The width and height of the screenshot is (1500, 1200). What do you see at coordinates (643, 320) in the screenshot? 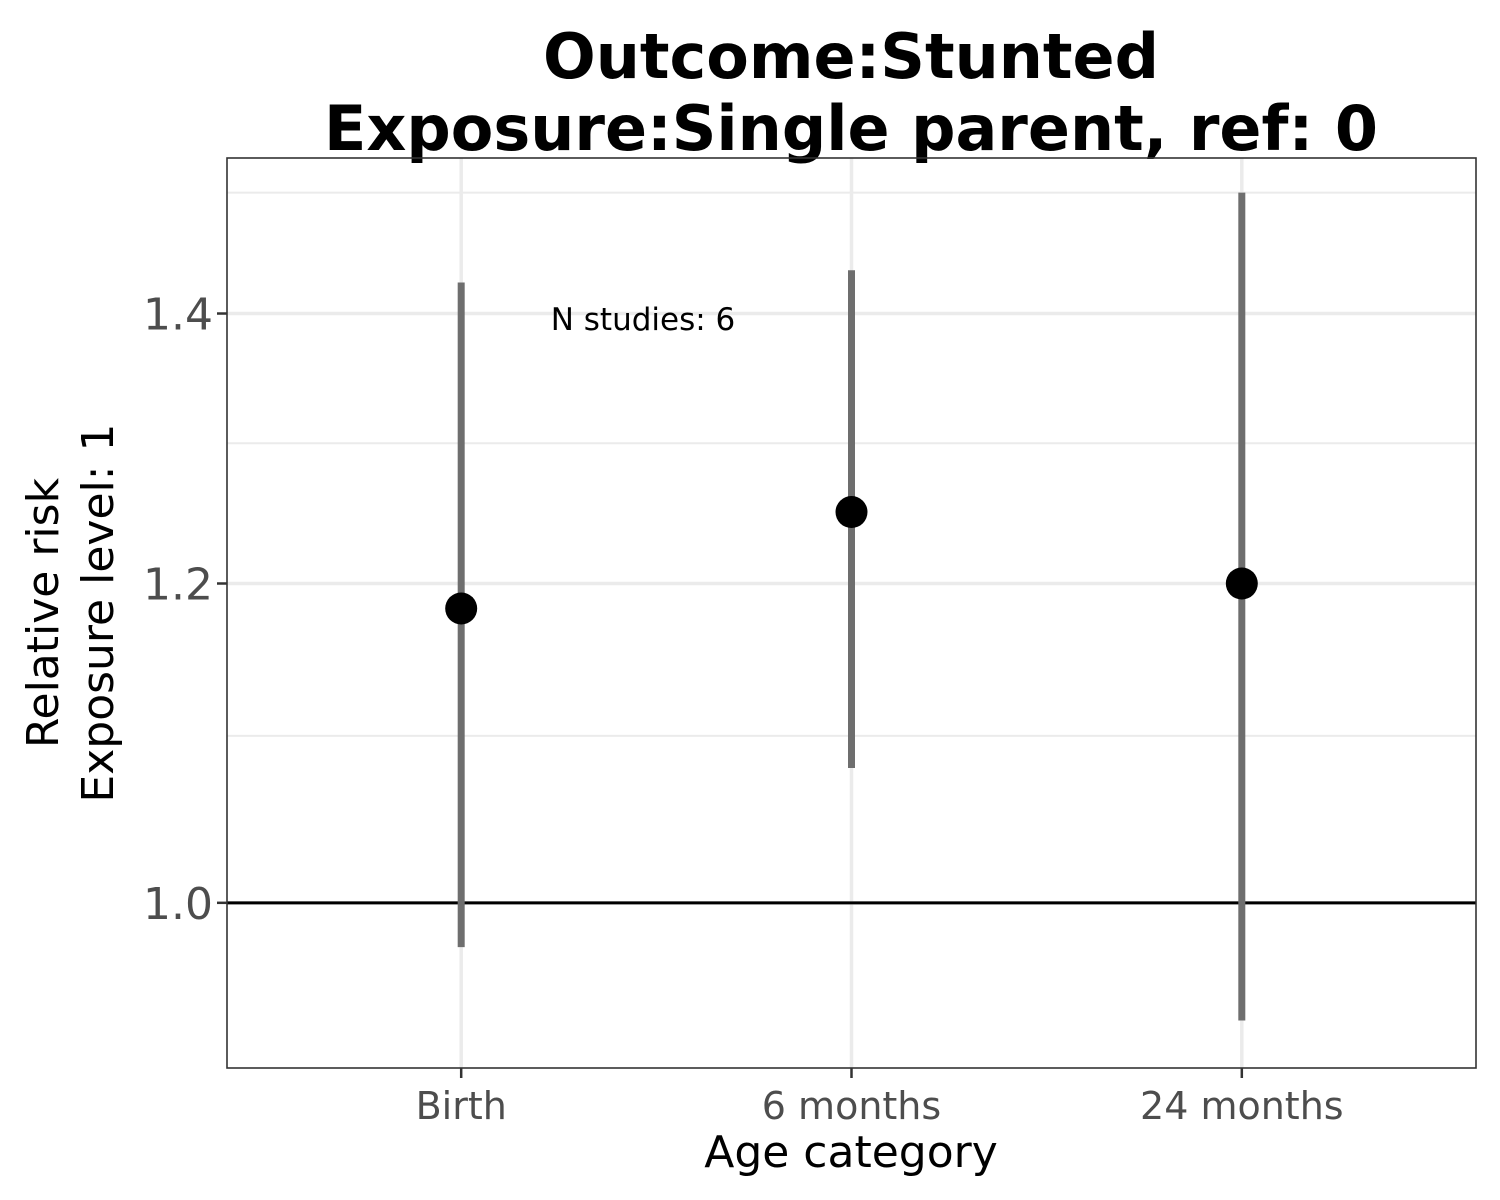
I see `n-studies-annotation: N studies: 6` at bounding box center [643, 320].